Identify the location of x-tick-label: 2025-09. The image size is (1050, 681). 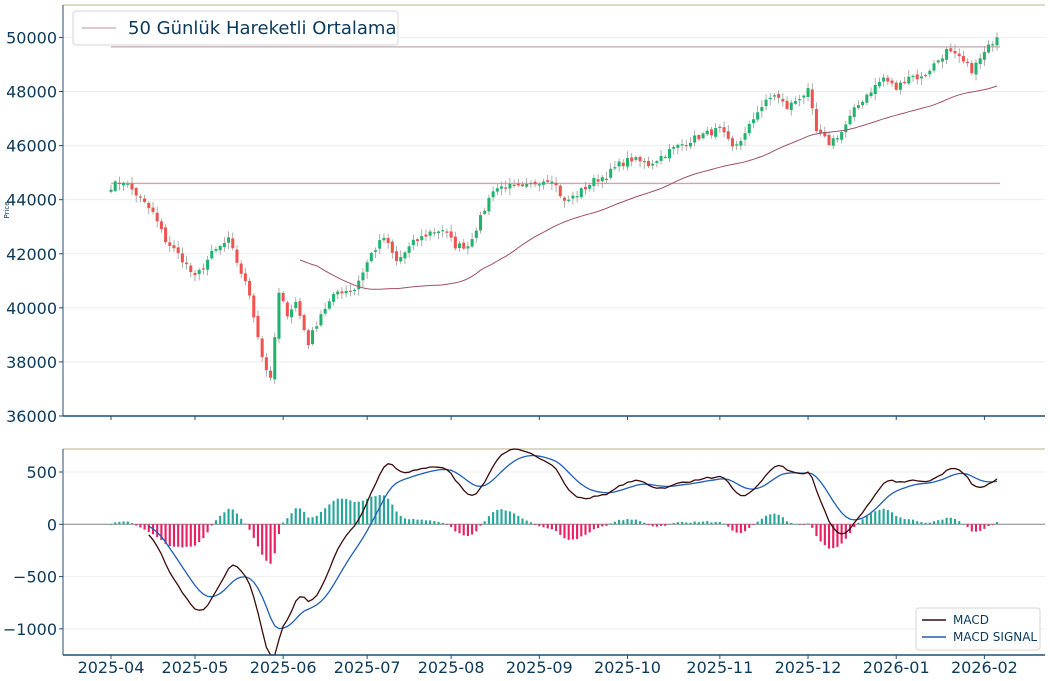
(539, 667).